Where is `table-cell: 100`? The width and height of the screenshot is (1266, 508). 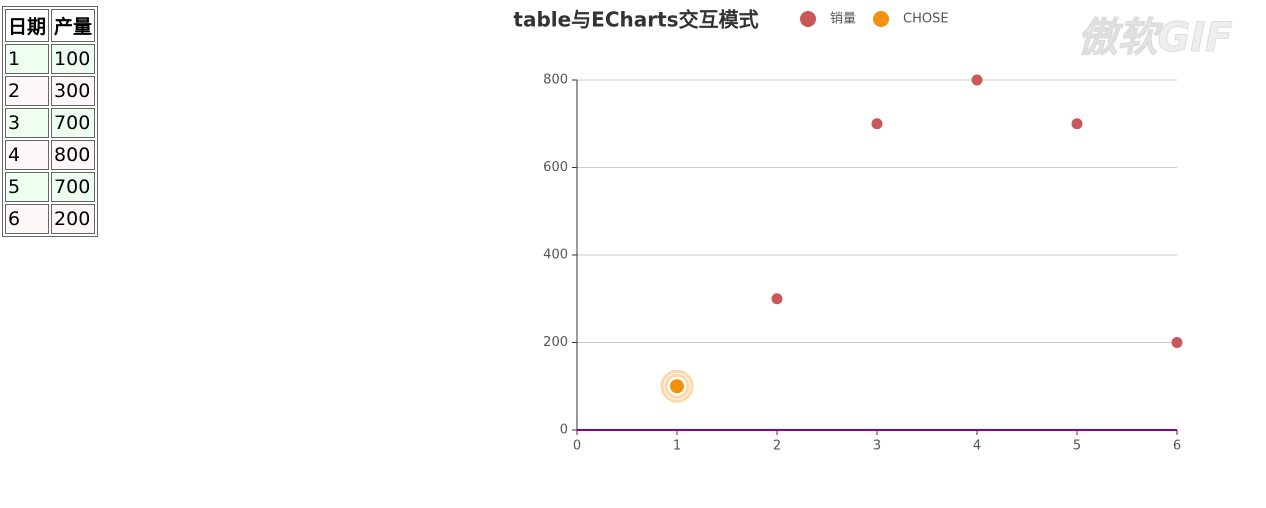
table-cell: 100 is located at coordinates (73, 59).